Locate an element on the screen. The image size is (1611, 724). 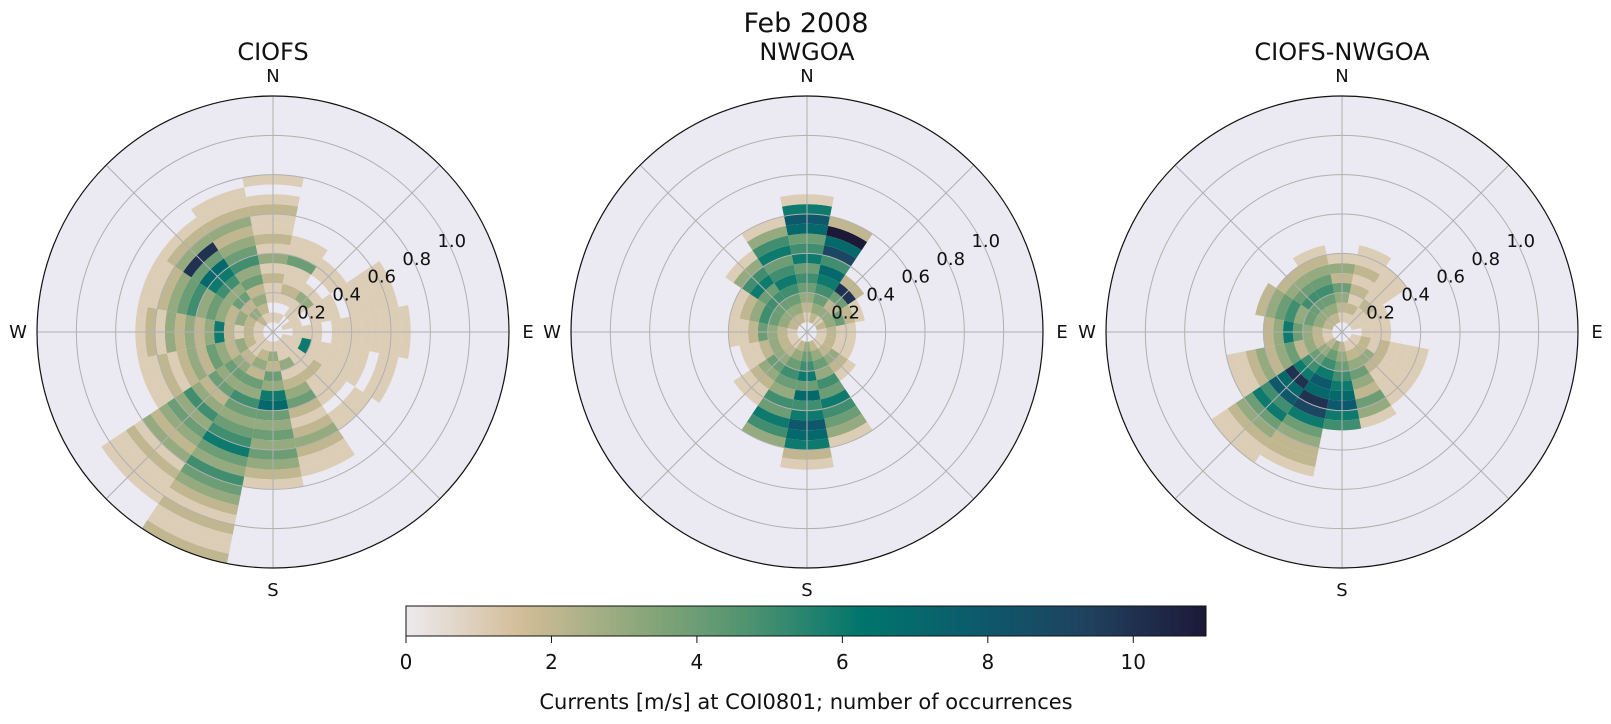
radial-tick-labels: 0.2 0.4 0.6 0.8 1.0 is located at coordinates (1450, 277).